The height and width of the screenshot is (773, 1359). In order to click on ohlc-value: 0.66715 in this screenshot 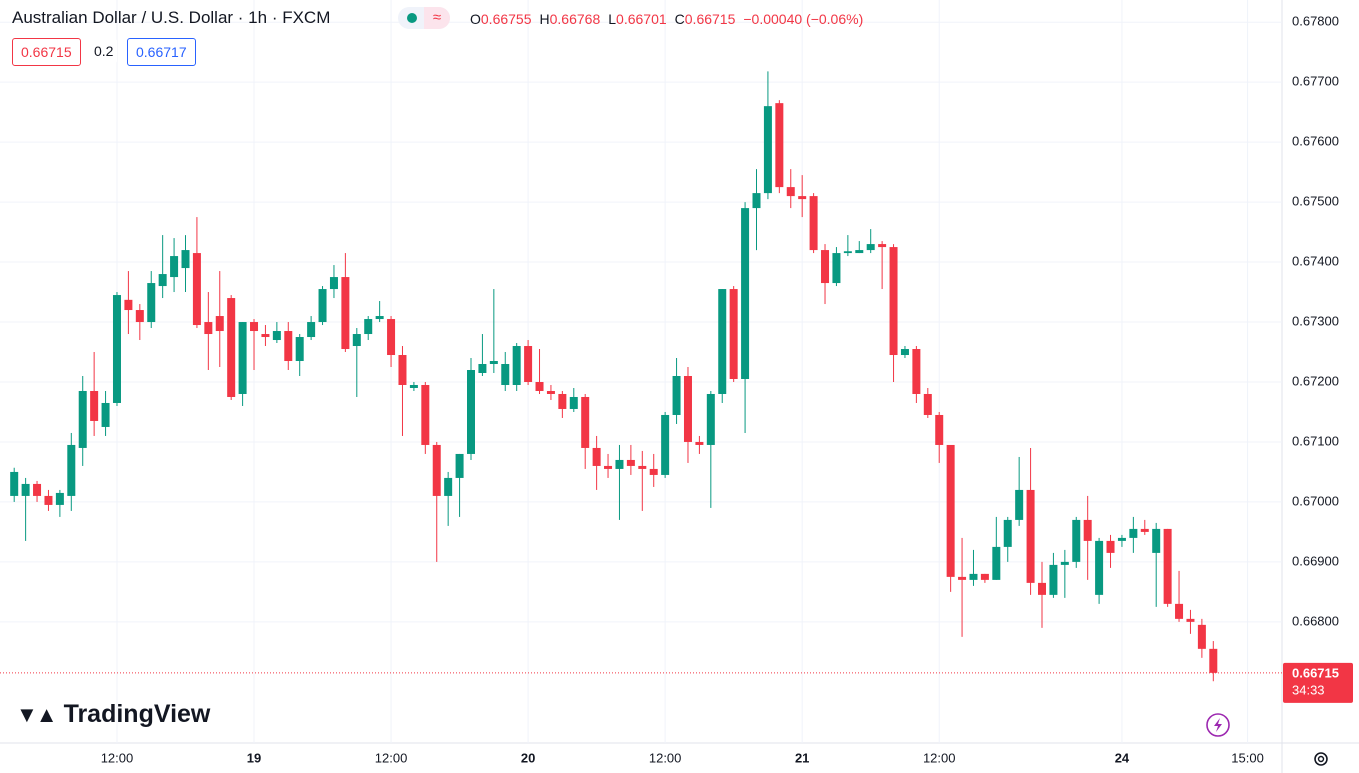, I will do `click(710, 19)`.